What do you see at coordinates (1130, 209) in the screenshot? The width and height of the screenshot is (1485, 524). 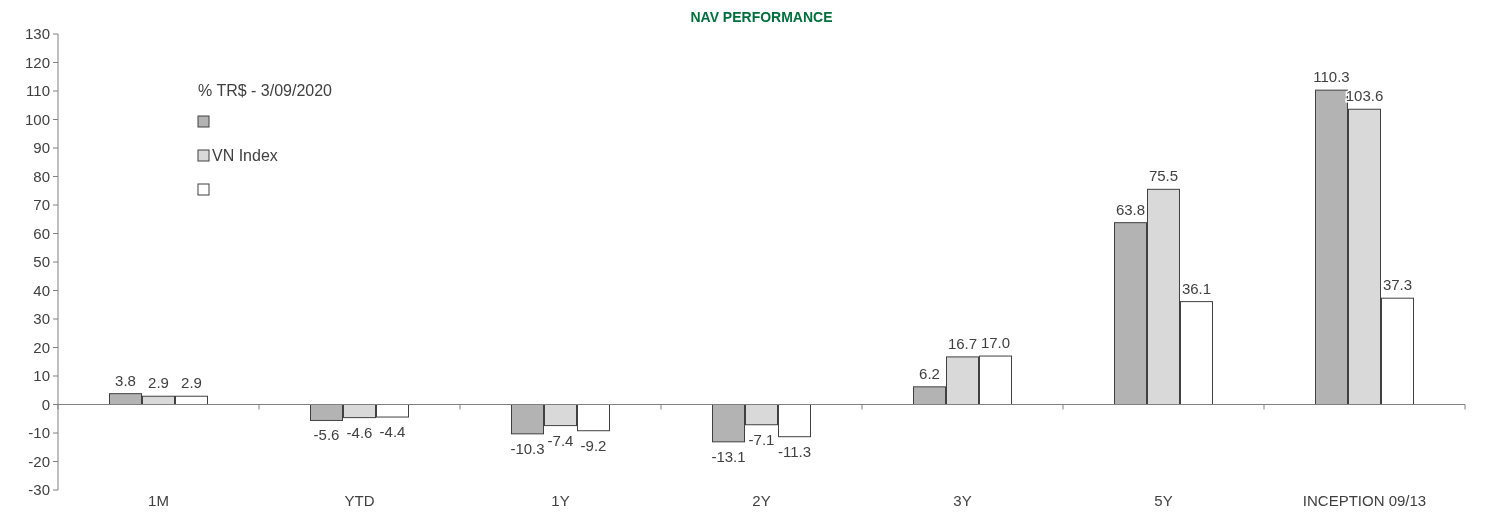 I see `data-label: 63.8` at bounding box center [1130, 209].